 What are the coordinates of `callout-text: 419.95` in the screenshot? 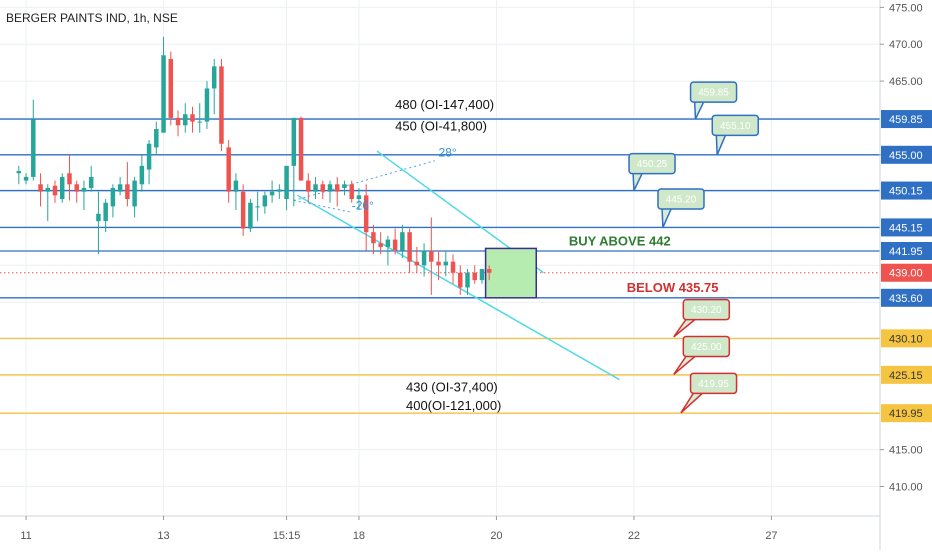 It's located at (713, 384).